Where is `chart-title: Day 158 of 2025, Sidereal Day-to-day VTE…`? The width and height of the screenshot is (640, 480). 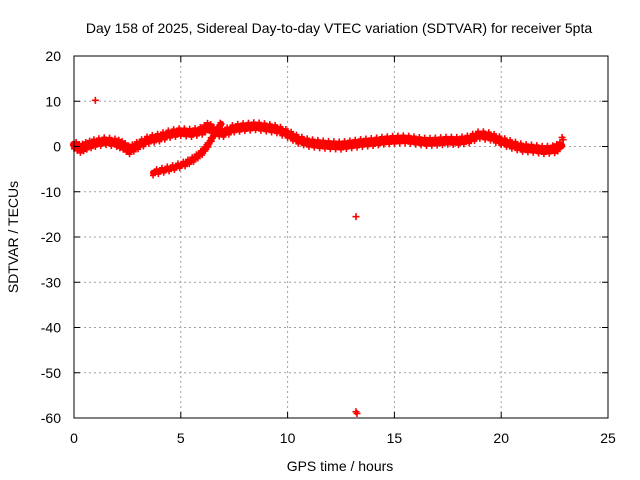
chart-title: Day 158 of 2025, Sidereal Day-to-day VTE… is located at coordinates (339, 28).